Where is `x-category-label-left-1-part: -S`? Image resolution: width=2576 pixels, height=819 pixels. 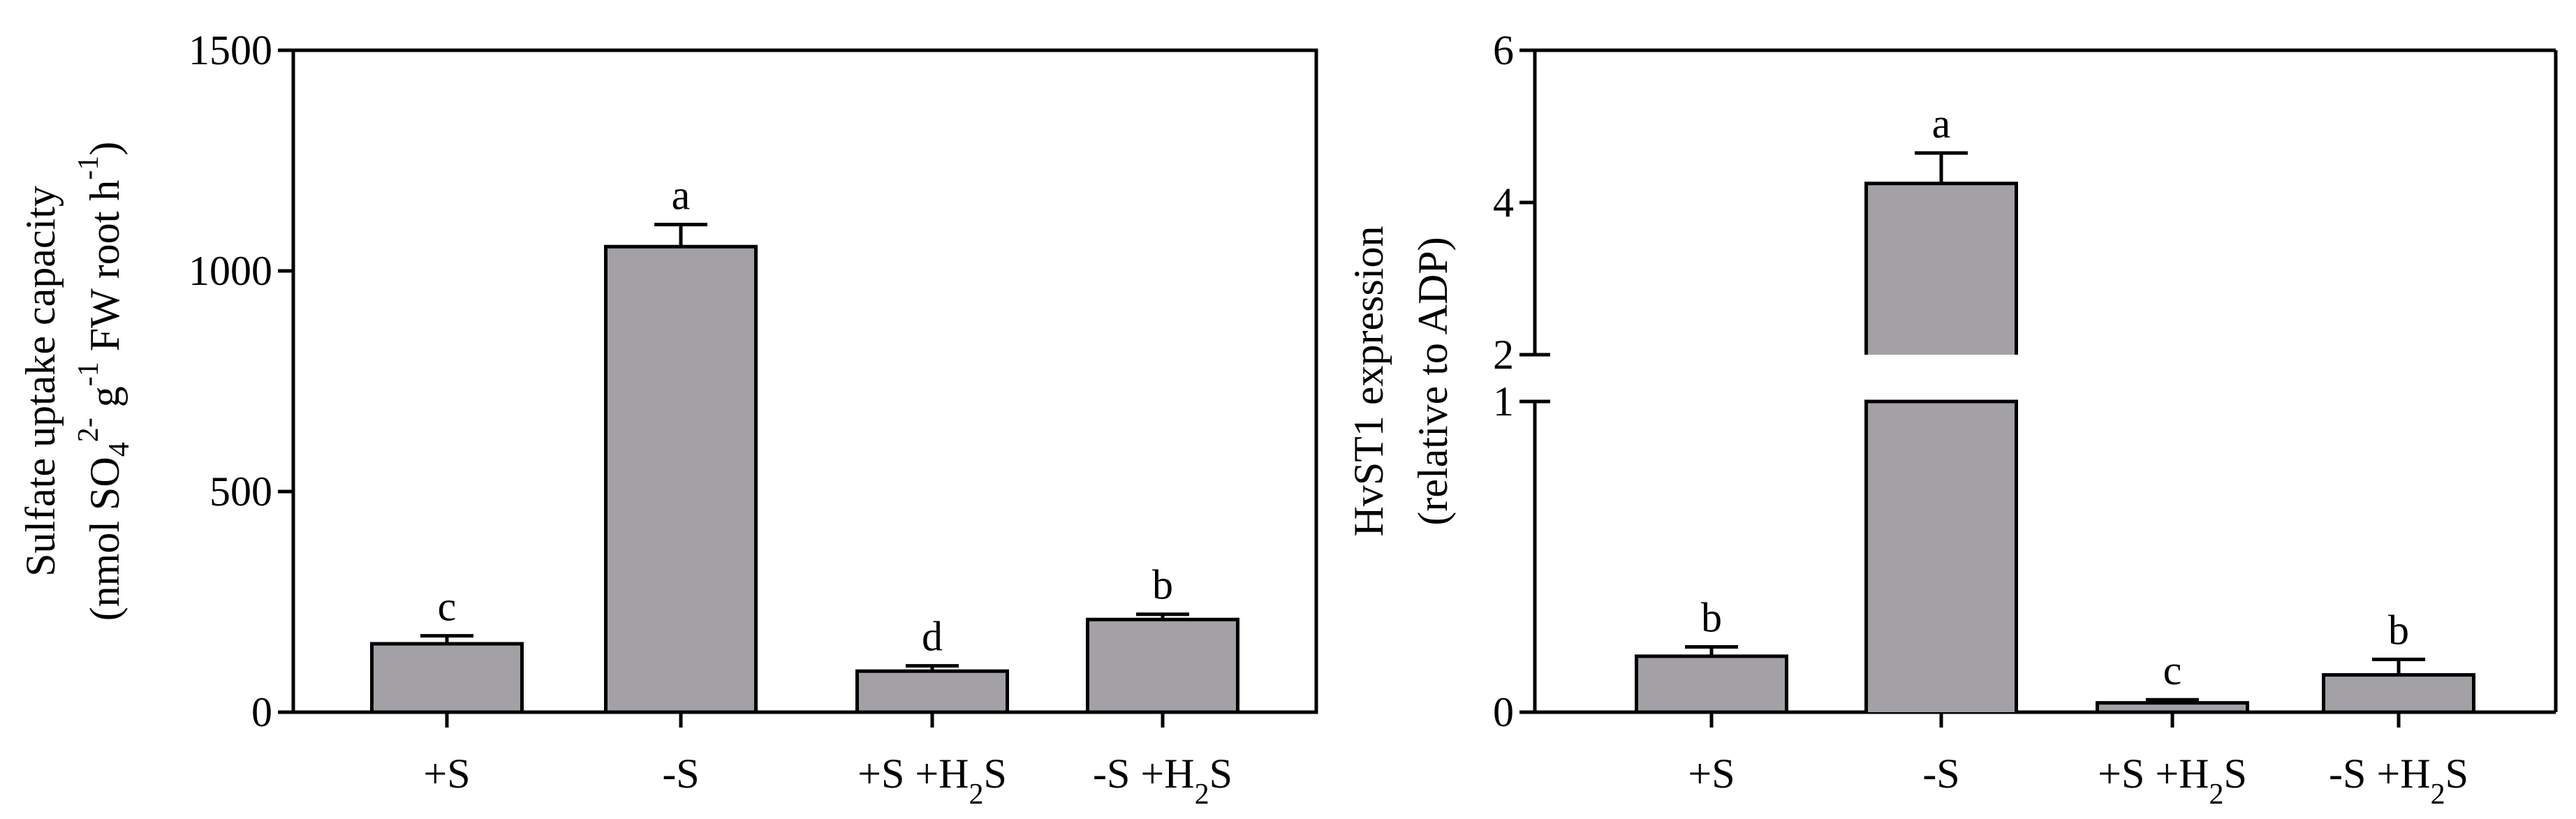 x-category-label-left-1-part: -S is located at coordinates (680, 774).